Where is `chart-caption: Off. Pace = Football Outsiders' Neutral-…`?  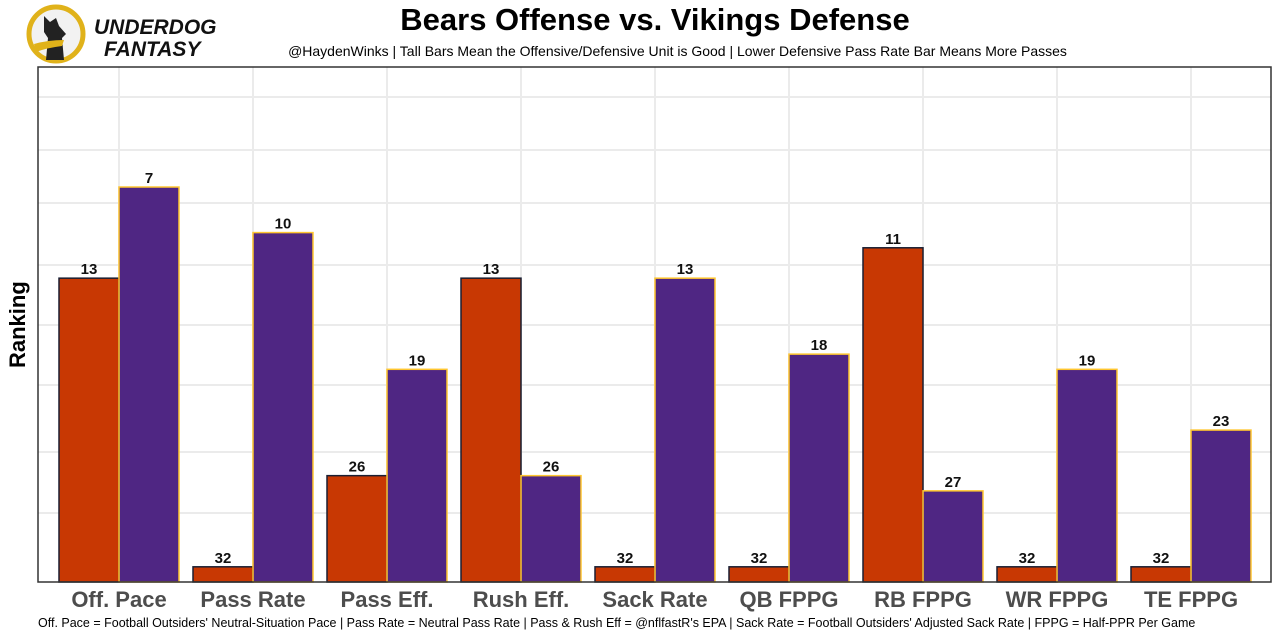 chart-caption: Off. Pace = Football Outsiders' Neutral-… is located at coordinates (617, 623).